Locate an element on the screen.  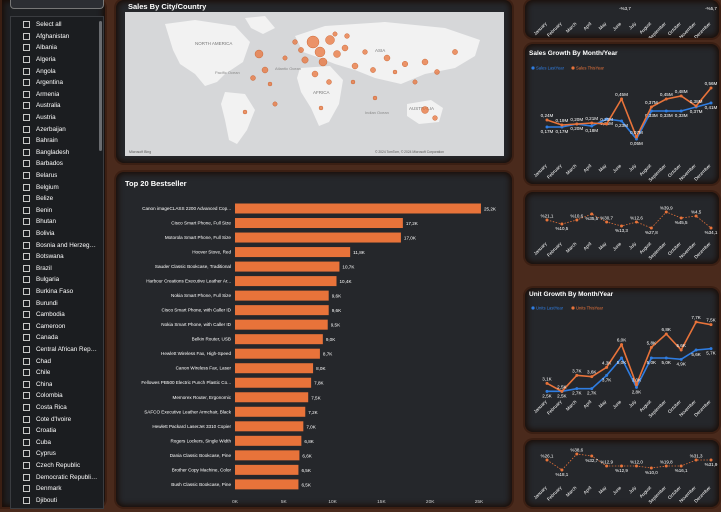
data-label: 0,20M is located at coordinates (576, 119).